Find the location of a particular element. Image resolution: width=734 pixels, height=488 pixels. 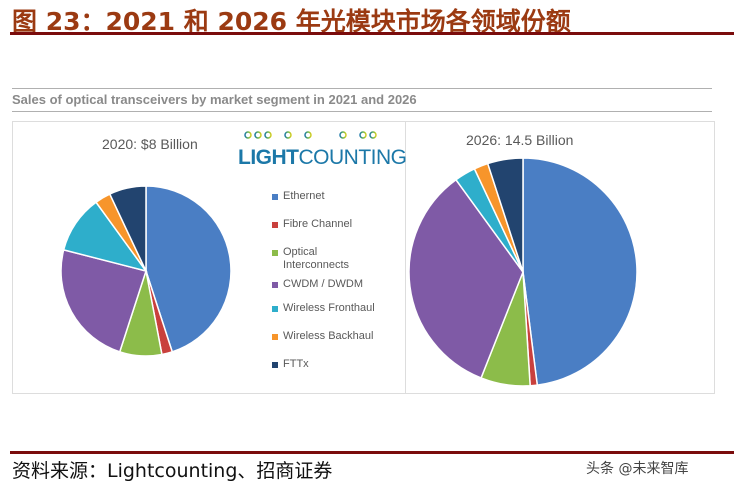

legend-label: FTTx is located at coordinates (296, 364).